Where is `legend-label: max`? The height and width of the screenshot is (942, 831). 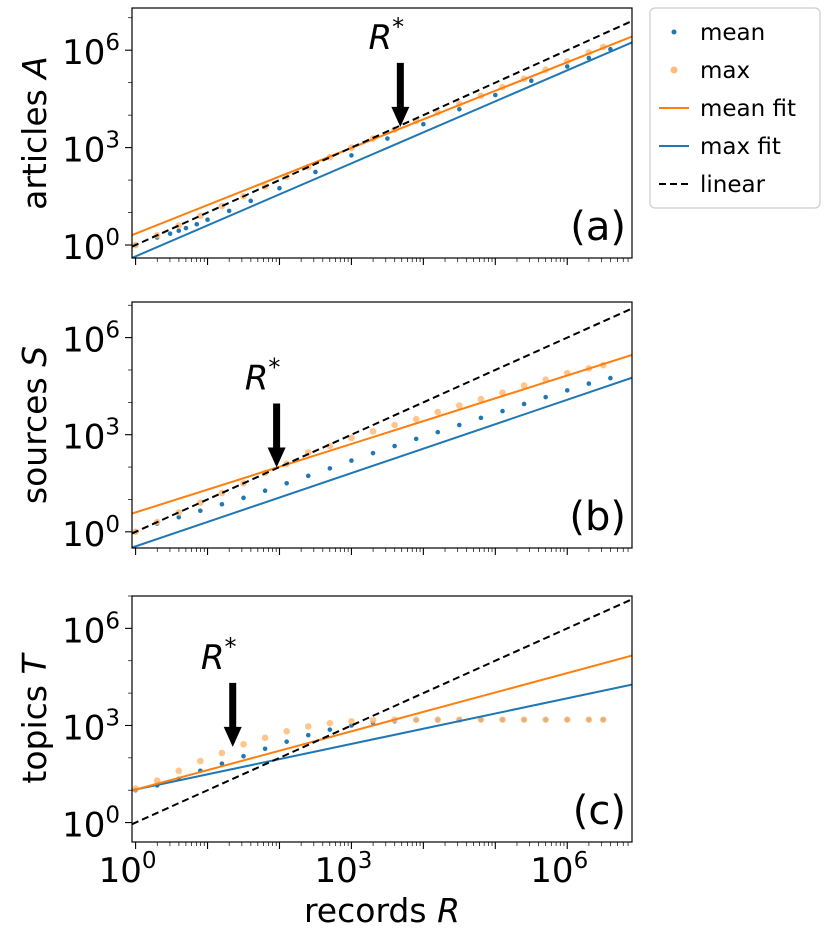 legend-label: max is located at coordinates (725, 71).